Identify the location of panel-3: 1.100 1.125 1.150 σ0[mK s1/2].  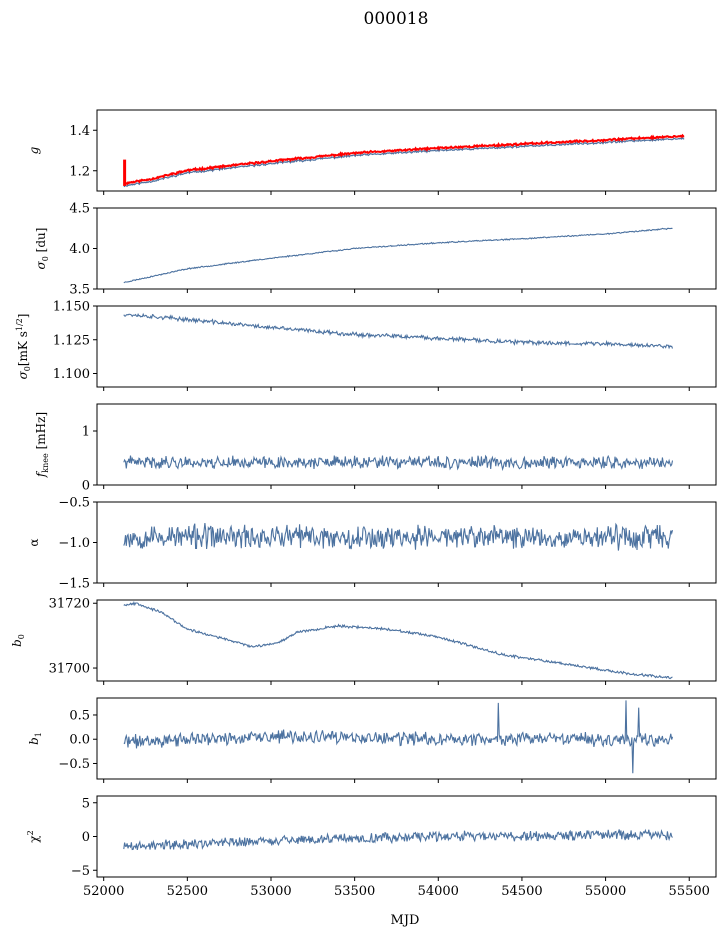
(366, 345).